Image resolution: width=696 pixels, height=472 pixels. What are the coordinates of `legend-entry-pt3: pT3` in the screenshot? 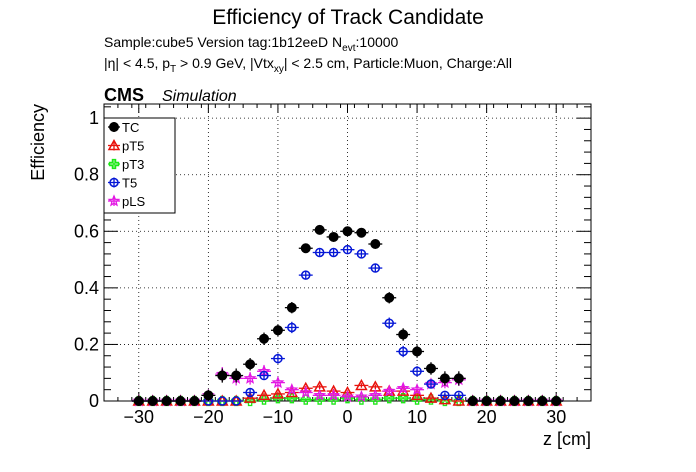 It's located at (126, 164).